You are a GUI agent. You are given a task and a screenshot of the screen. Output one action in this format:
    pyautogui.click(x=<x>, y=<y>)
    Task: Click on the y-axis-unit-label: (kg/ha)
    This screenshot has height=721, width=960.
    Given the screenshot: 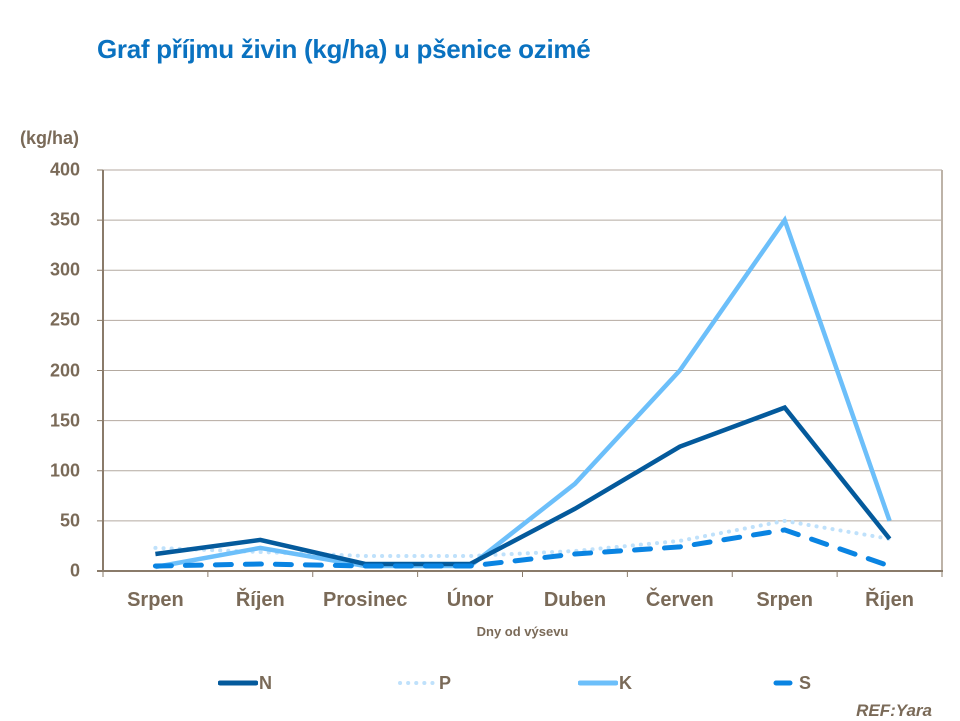 What is the action you would take?
    pyautogui.click(x=50, y=138)
    